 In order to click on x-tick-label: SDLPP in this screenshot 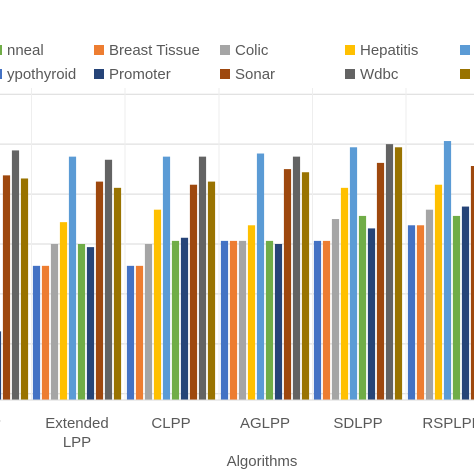, I will do `click(357, 423)`.